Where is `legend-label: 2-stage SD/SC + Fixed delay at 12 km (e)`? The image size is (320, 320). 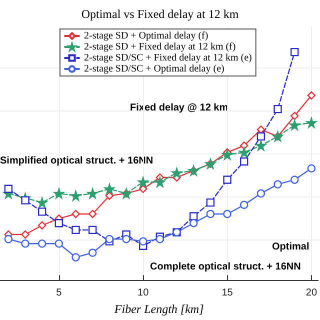 legend-label: 2-stage SD/SC + Fixed delay at 12 km (e) is located at coordinates (168, 58).